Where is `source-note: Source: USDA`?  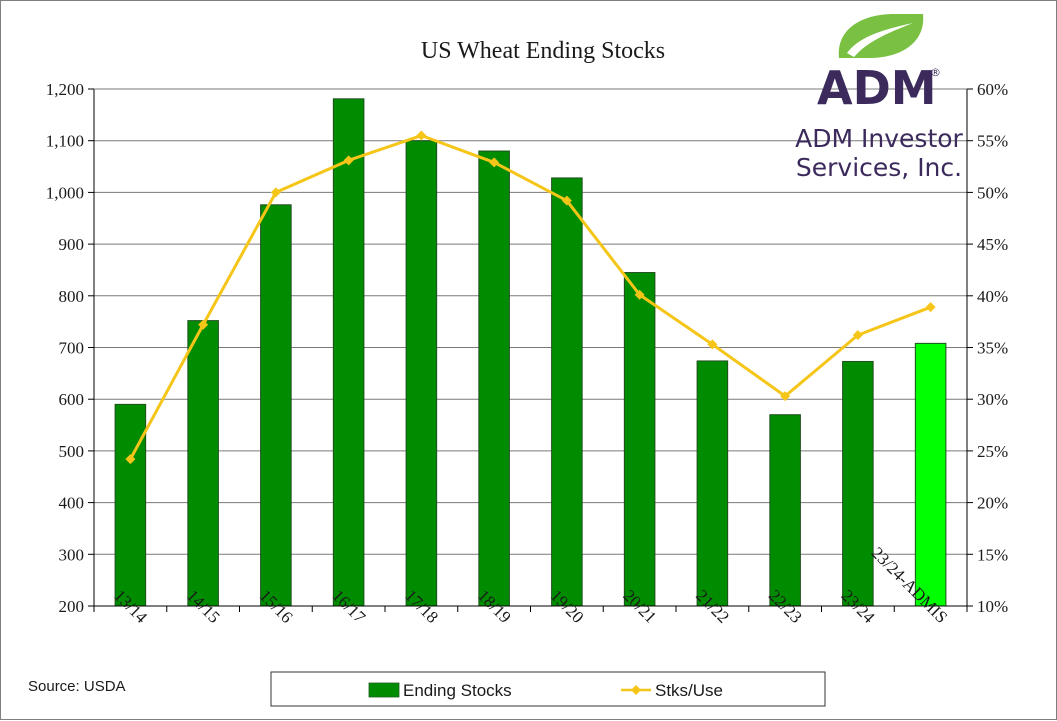 source-note: Source: USDA is located at coordinates (77, 686).